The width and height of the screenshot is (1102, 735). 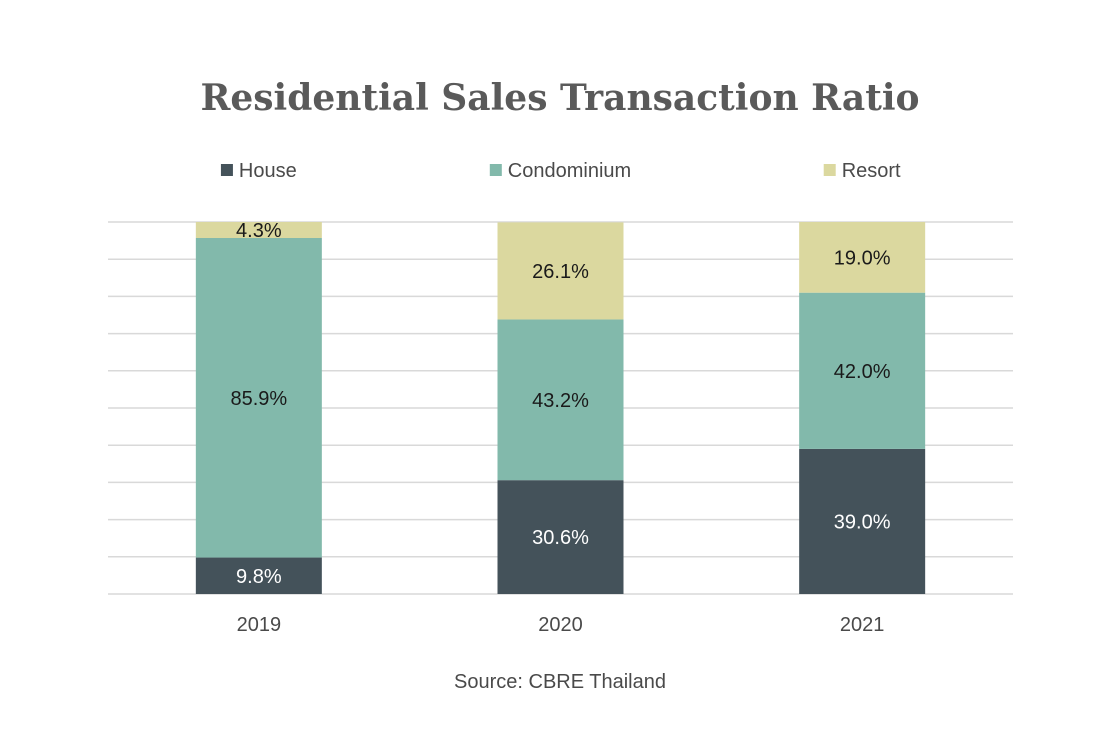 I want to click on data-label-condominium-2019: 85.9%, so click(x=258, y=399).